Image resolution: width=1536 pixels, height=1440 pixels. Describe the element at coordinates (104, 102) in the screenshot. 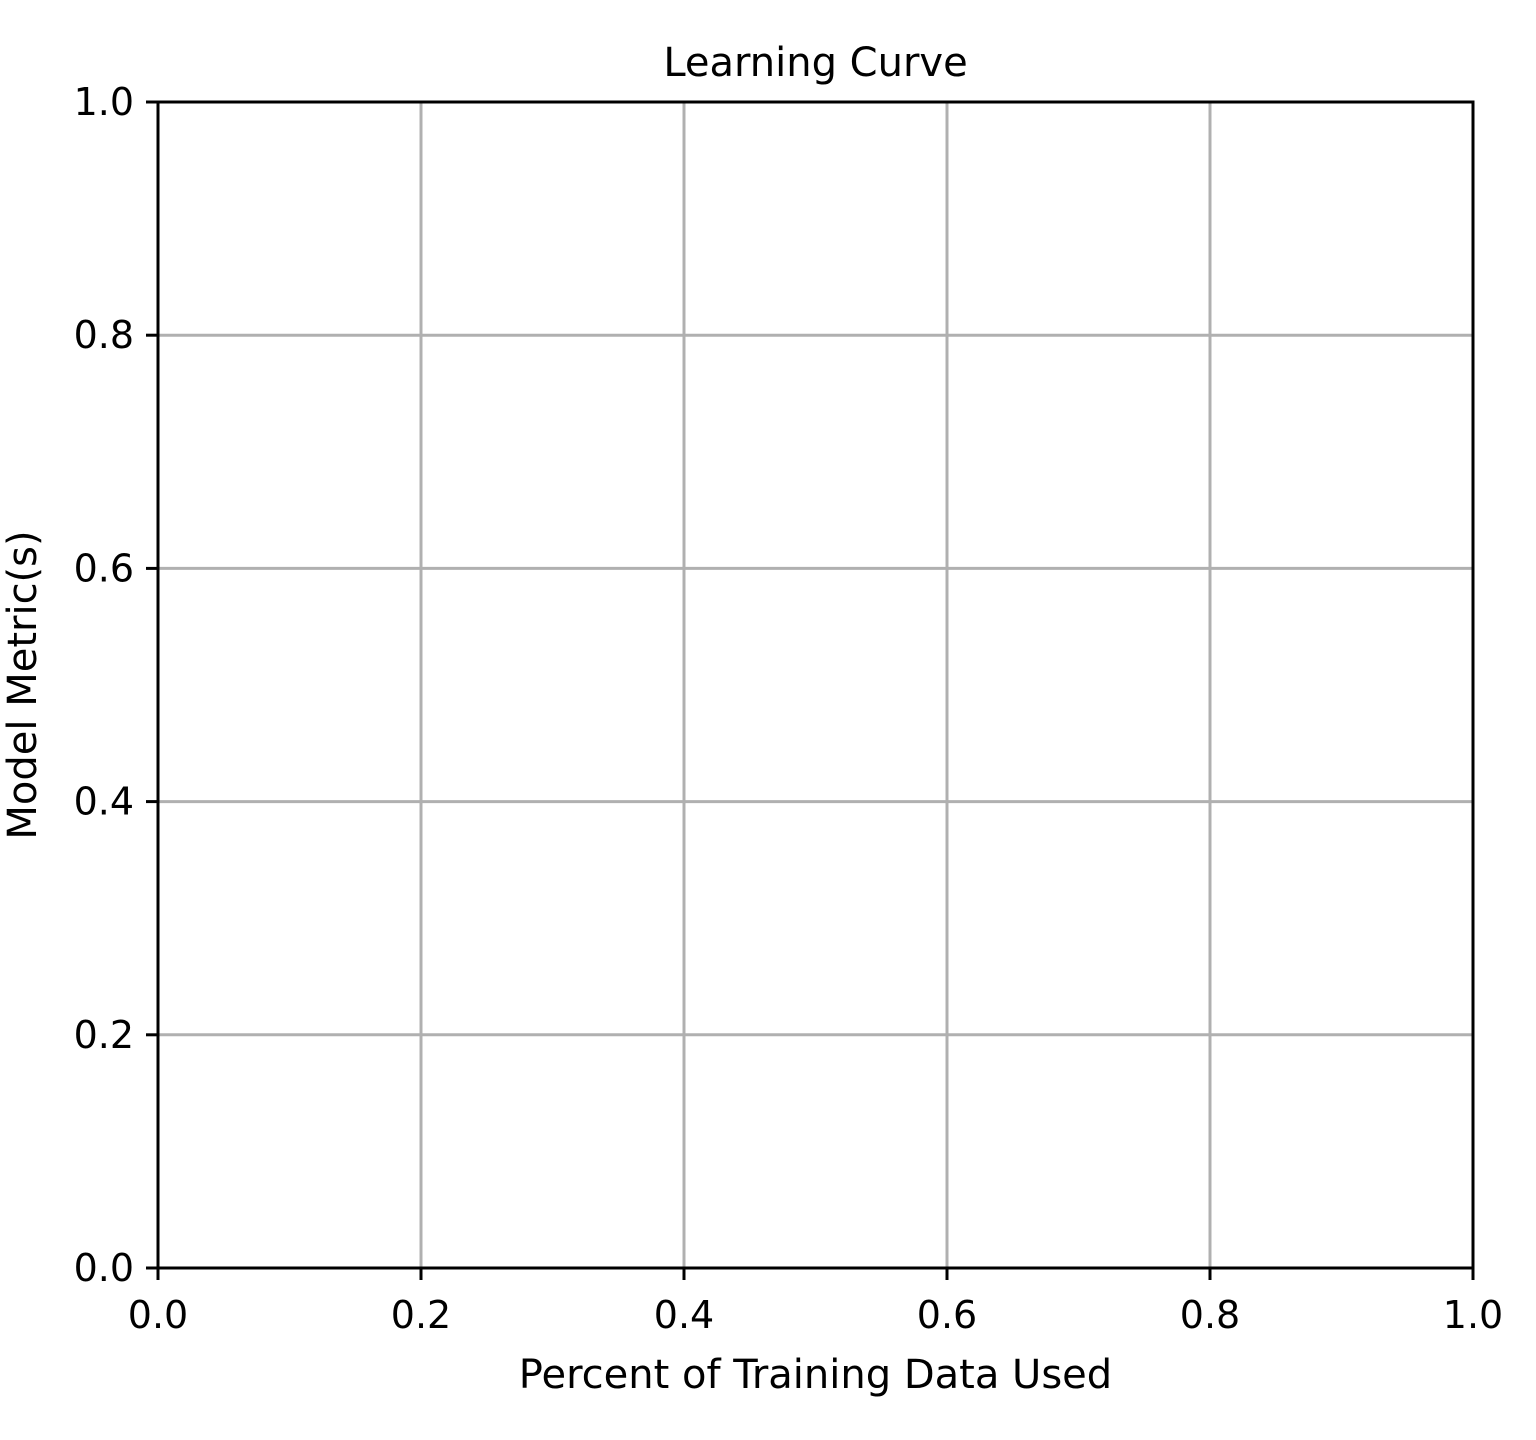

I see `y-tick-label: 1.0` at that location.